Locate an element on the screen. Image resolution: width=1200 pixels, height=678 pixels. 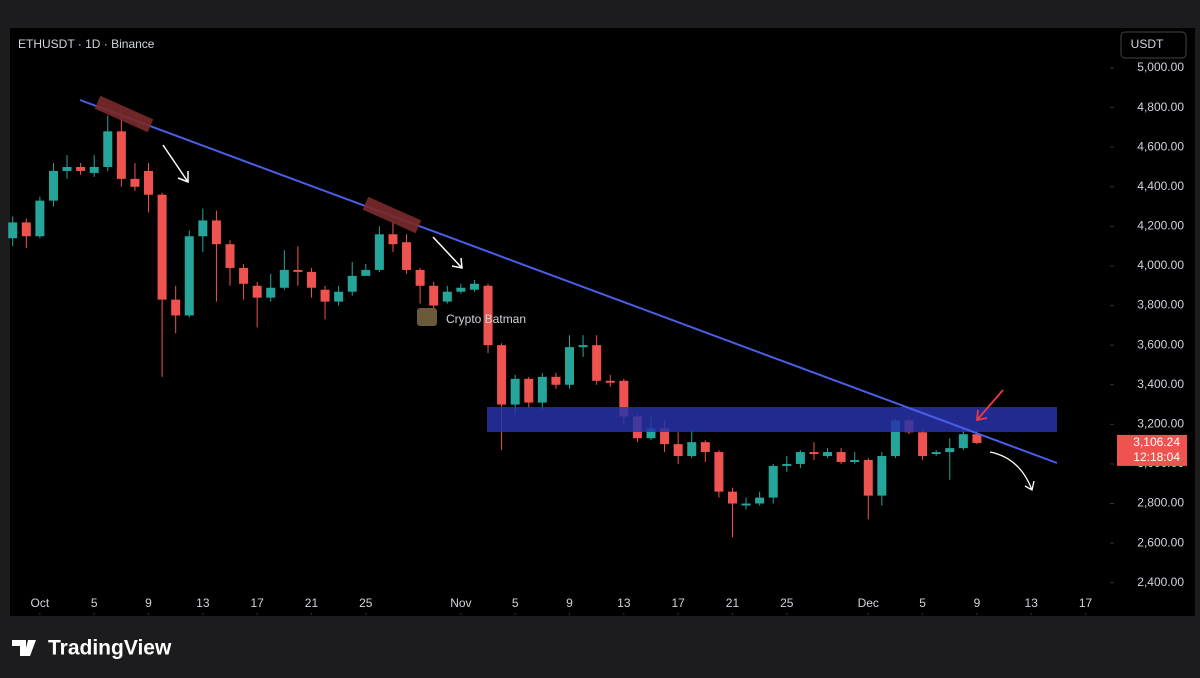
y-tick-label: 4,000.00 is located at coordinates (1160, 265).